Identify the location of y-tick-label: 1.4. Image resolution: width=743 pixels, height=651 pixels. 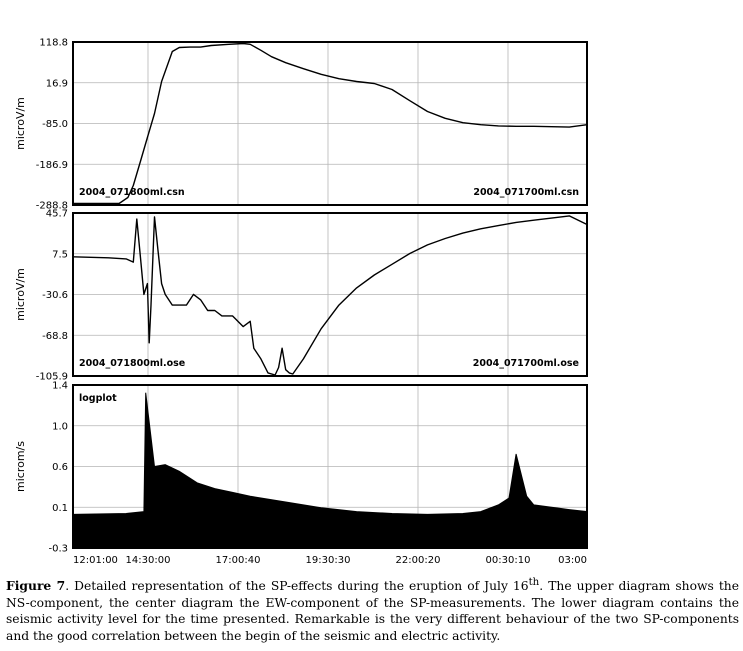
(60, 386).